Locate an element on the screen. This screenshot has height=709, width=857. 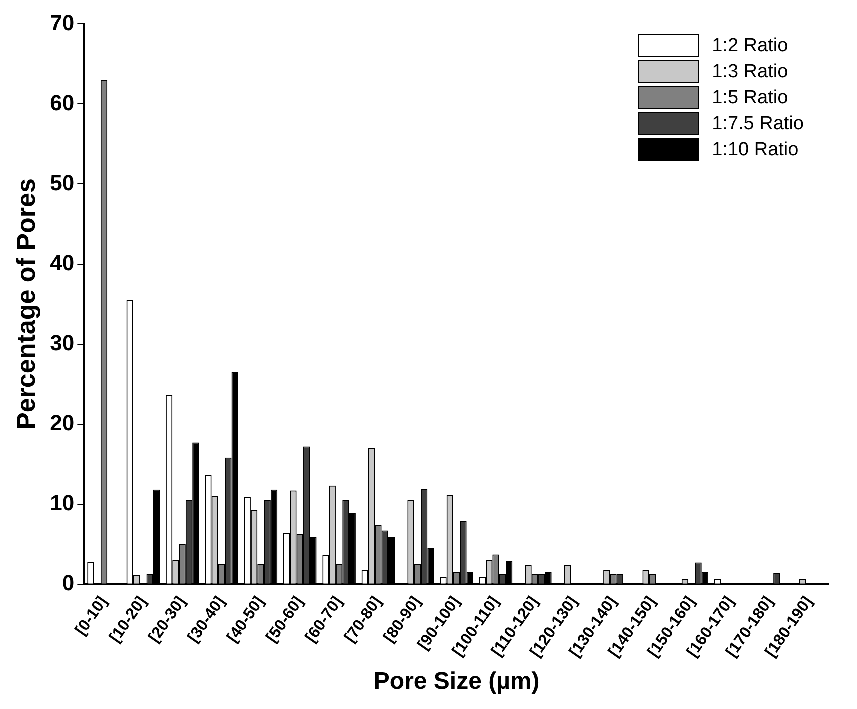
legend-label: 1:10 Ratio is located at coordinates (755, 149).